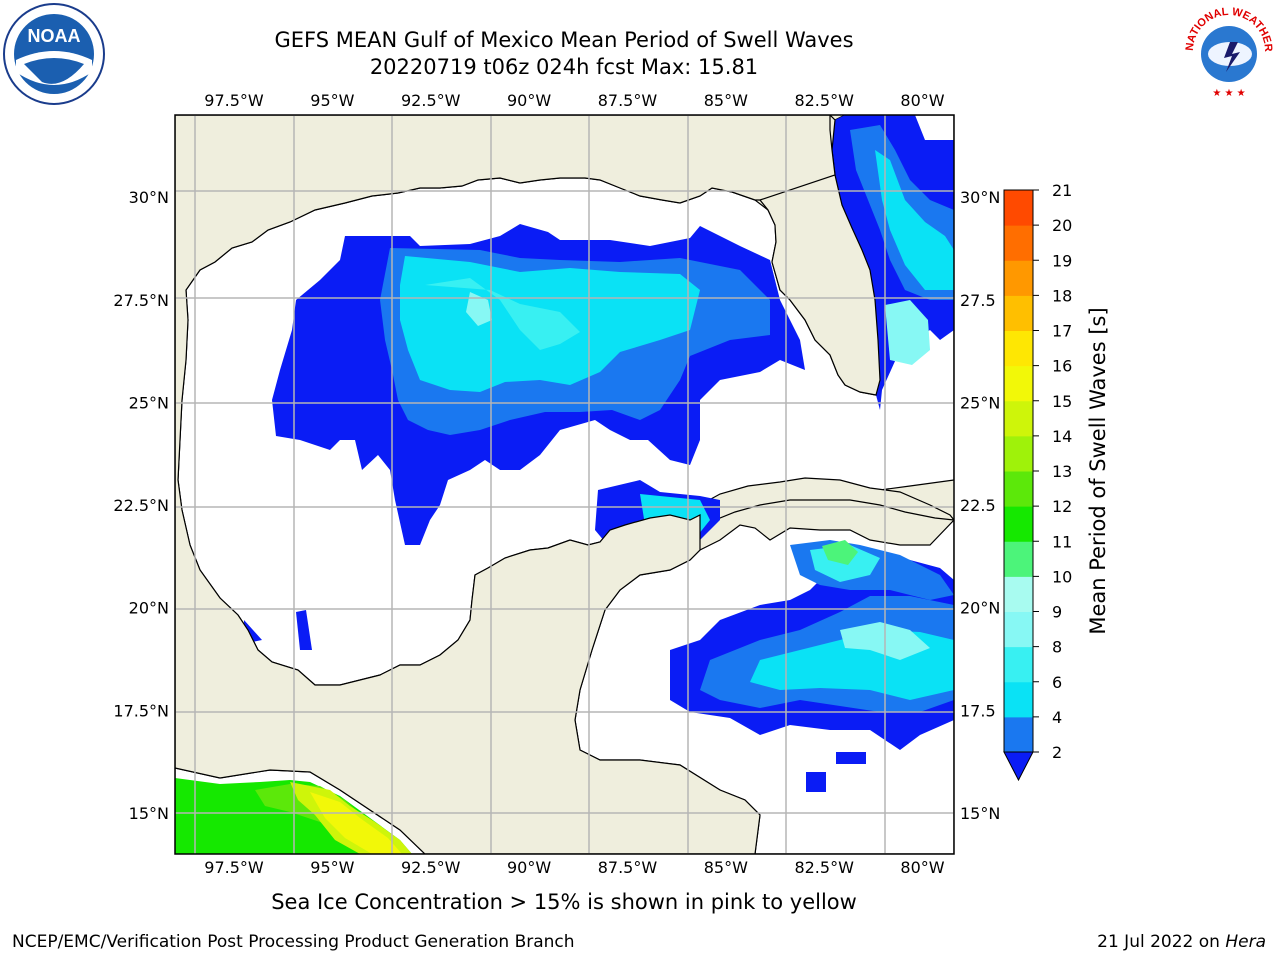  What do you see at coordinates (980, 197) in the screenshot?
I see `lat-tick-label-right: 30°N` at bounding box center [980, 197].